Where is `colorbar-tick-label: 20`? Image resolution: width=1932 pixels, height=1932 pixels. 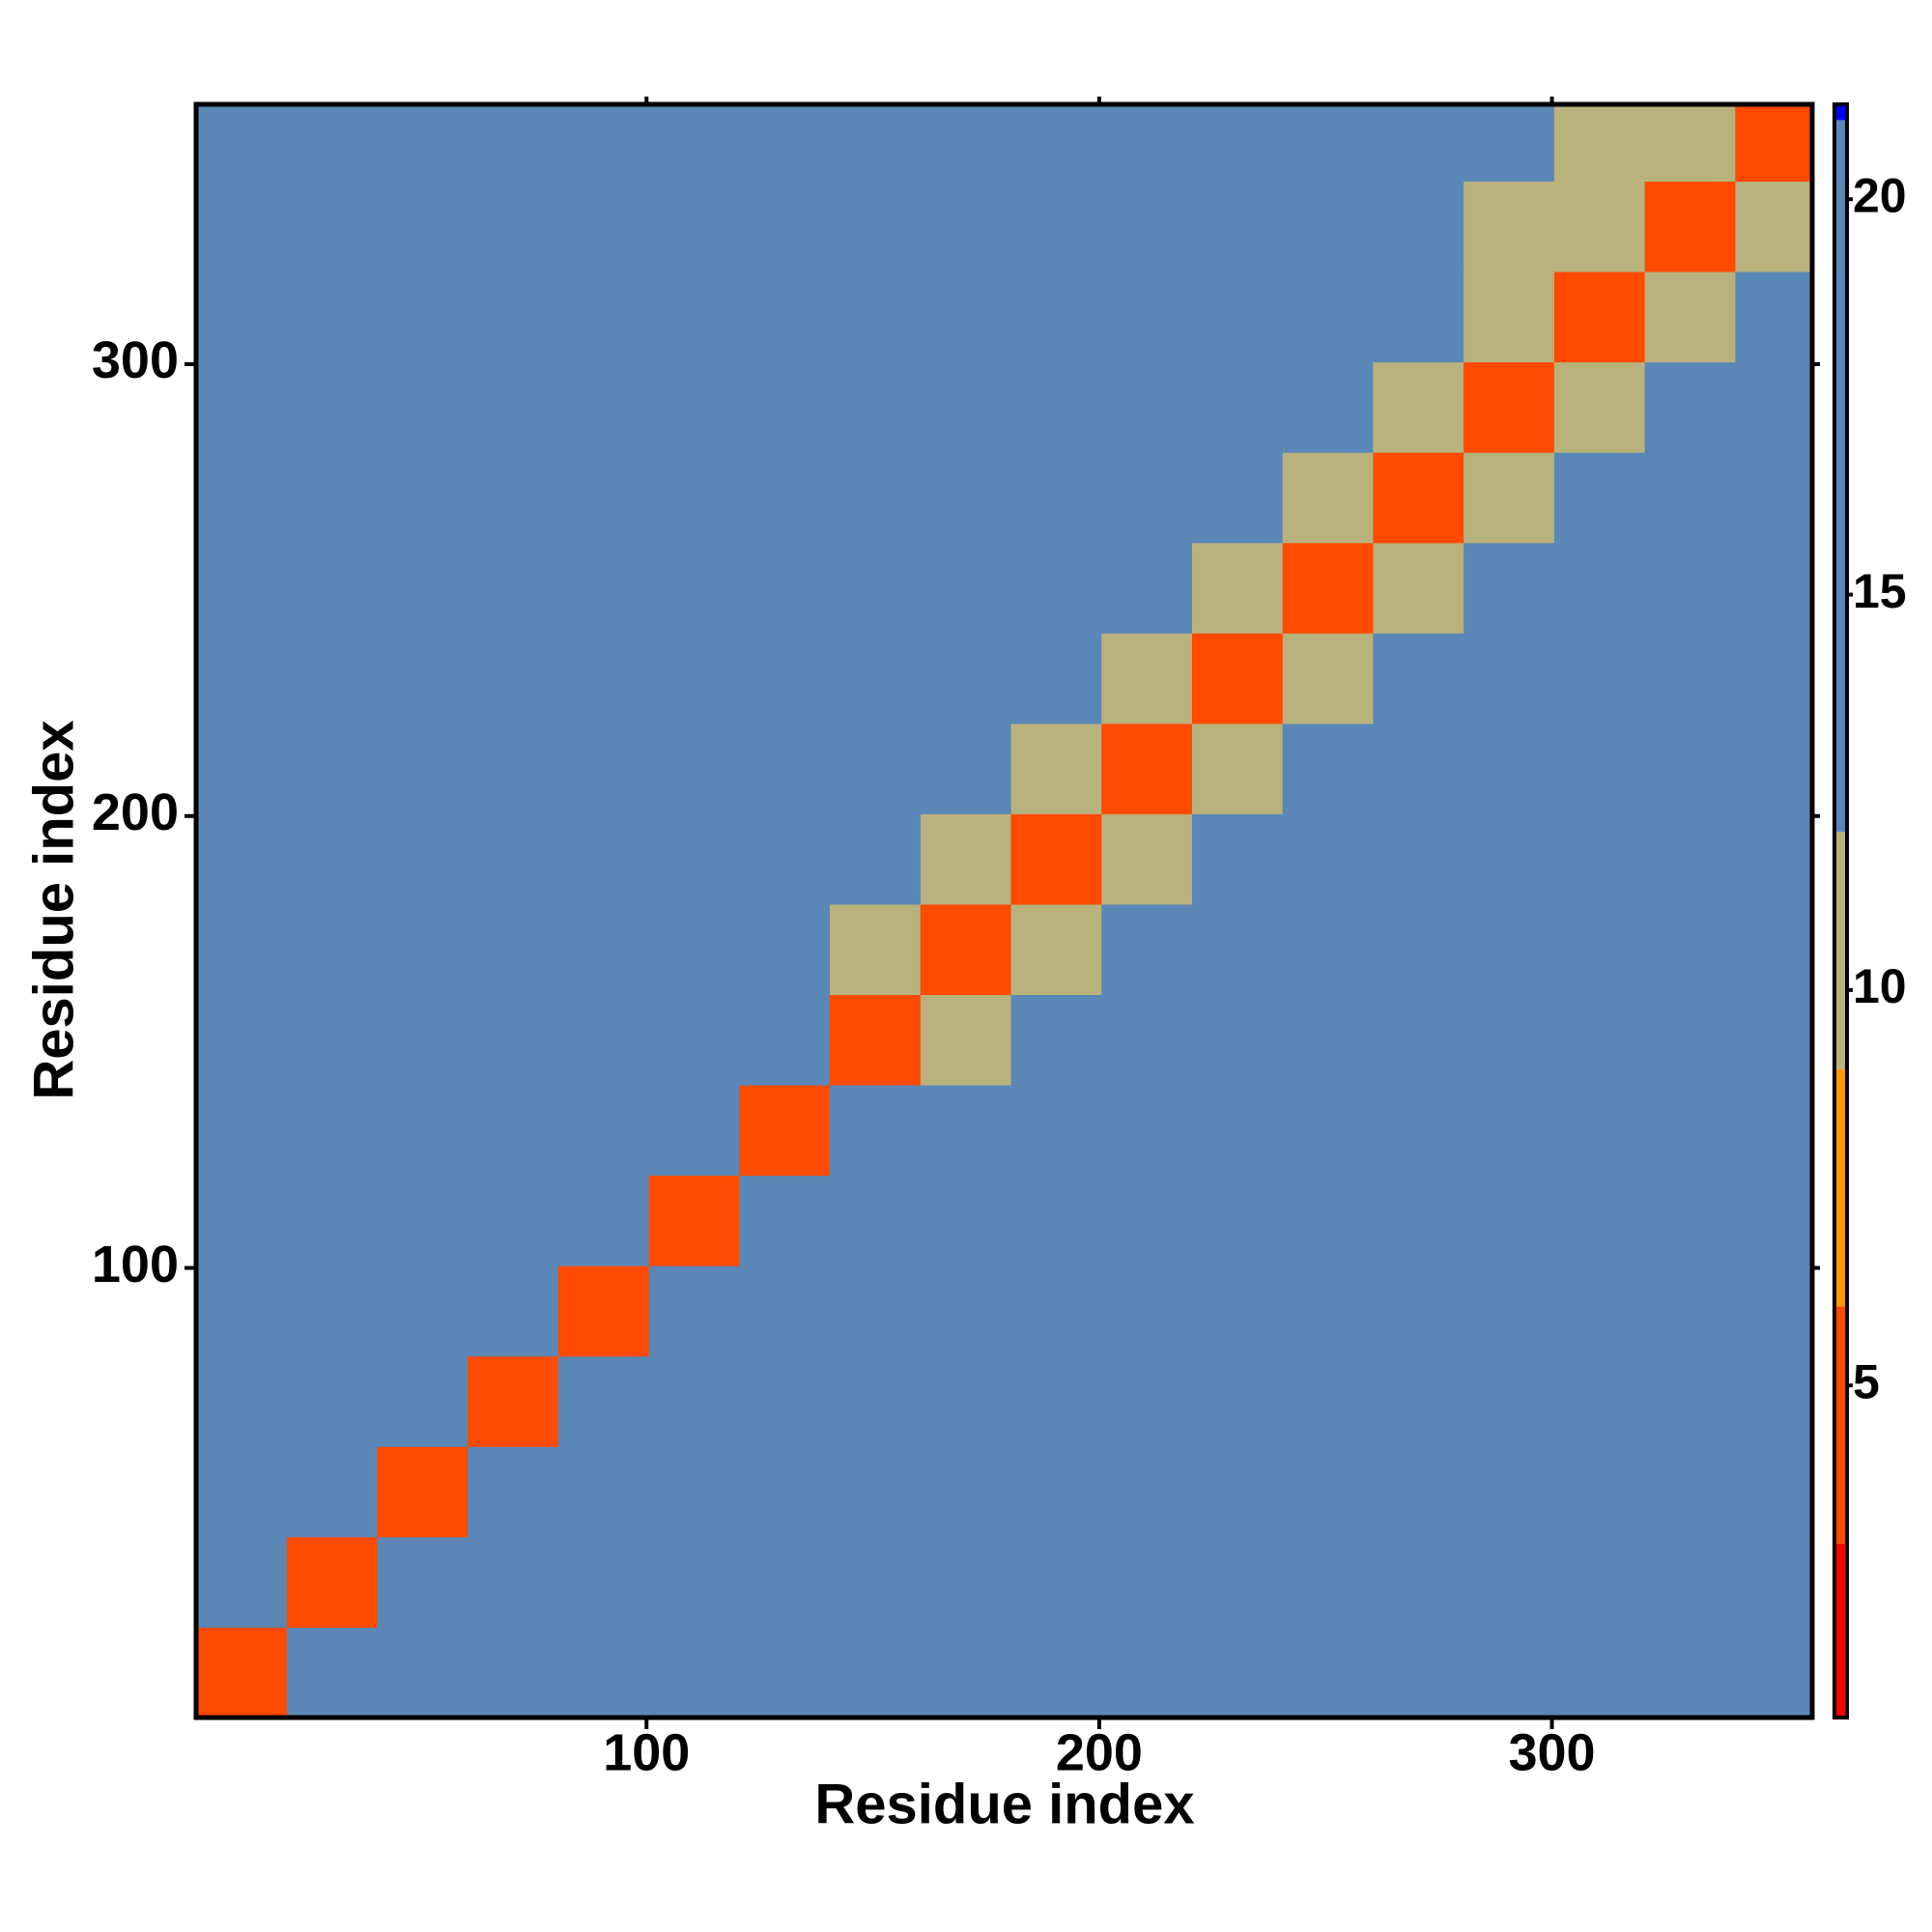
colorbar-tick-label: 20 is located at coordinates (1880, 195).